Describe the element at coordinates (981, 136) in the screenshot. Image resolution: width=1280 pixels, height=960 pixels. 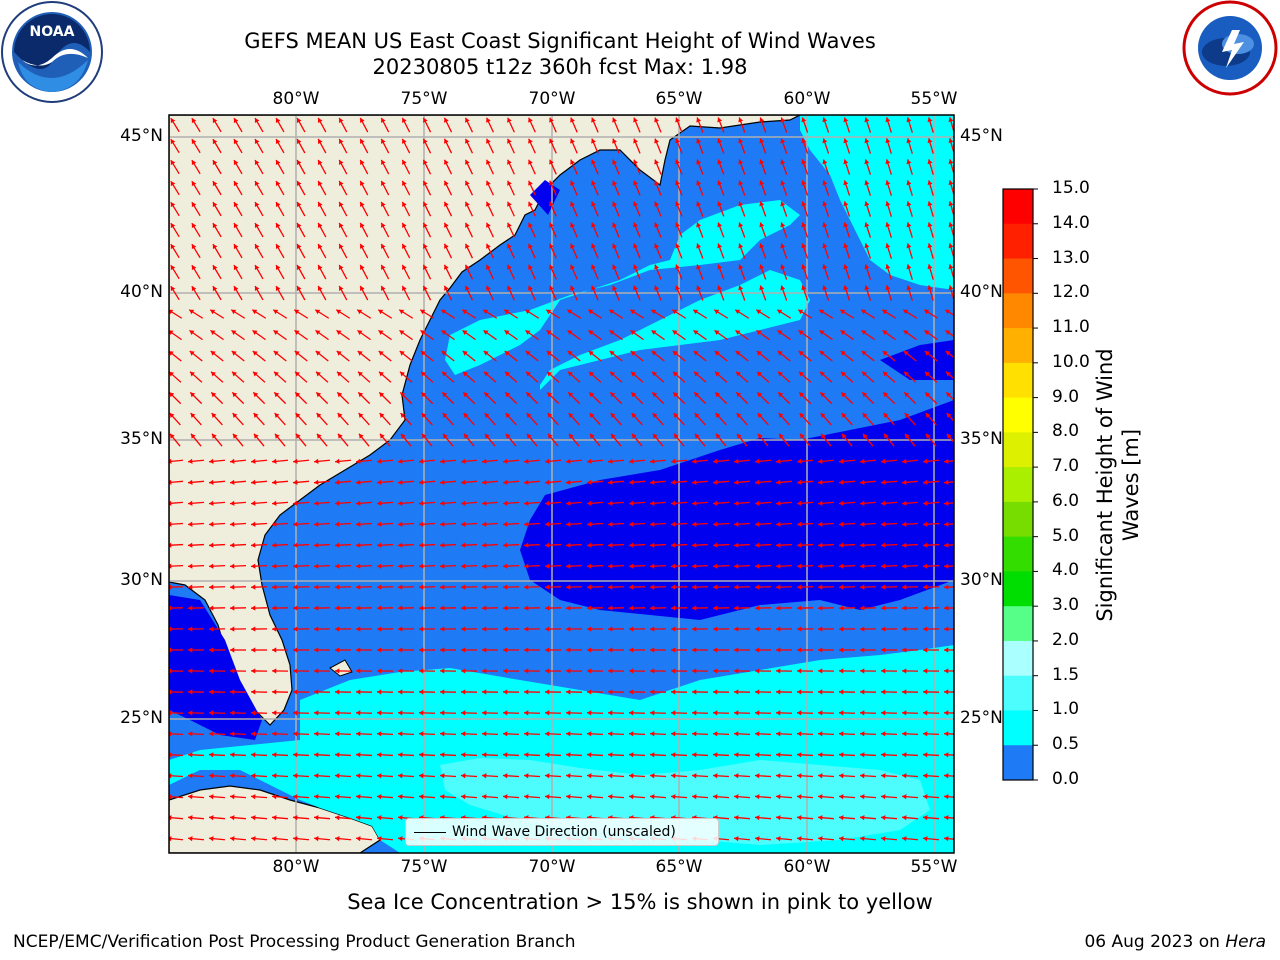
I see `lat-label-right-0: 45°N` at that location.